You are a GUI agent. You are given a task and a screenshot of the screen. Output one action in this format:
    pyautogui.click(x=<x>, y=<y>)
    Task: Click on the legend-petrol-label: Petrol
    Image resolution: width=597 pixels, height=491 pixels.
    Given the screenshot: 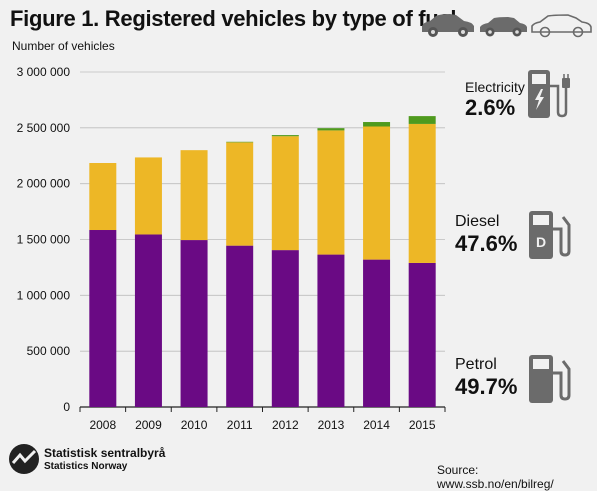 What is the action you would take?
    pyautogui.click(x=476, y=364)
    